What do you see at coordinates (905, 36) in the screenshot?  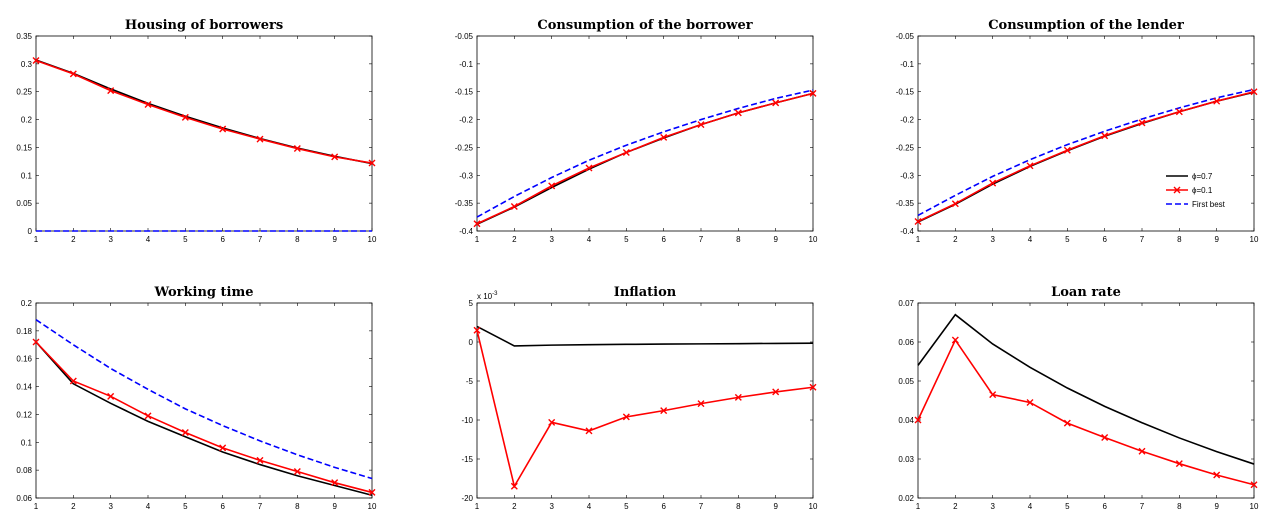 I see `y-tick-label: -0.05` at bounding box center [905, 36].